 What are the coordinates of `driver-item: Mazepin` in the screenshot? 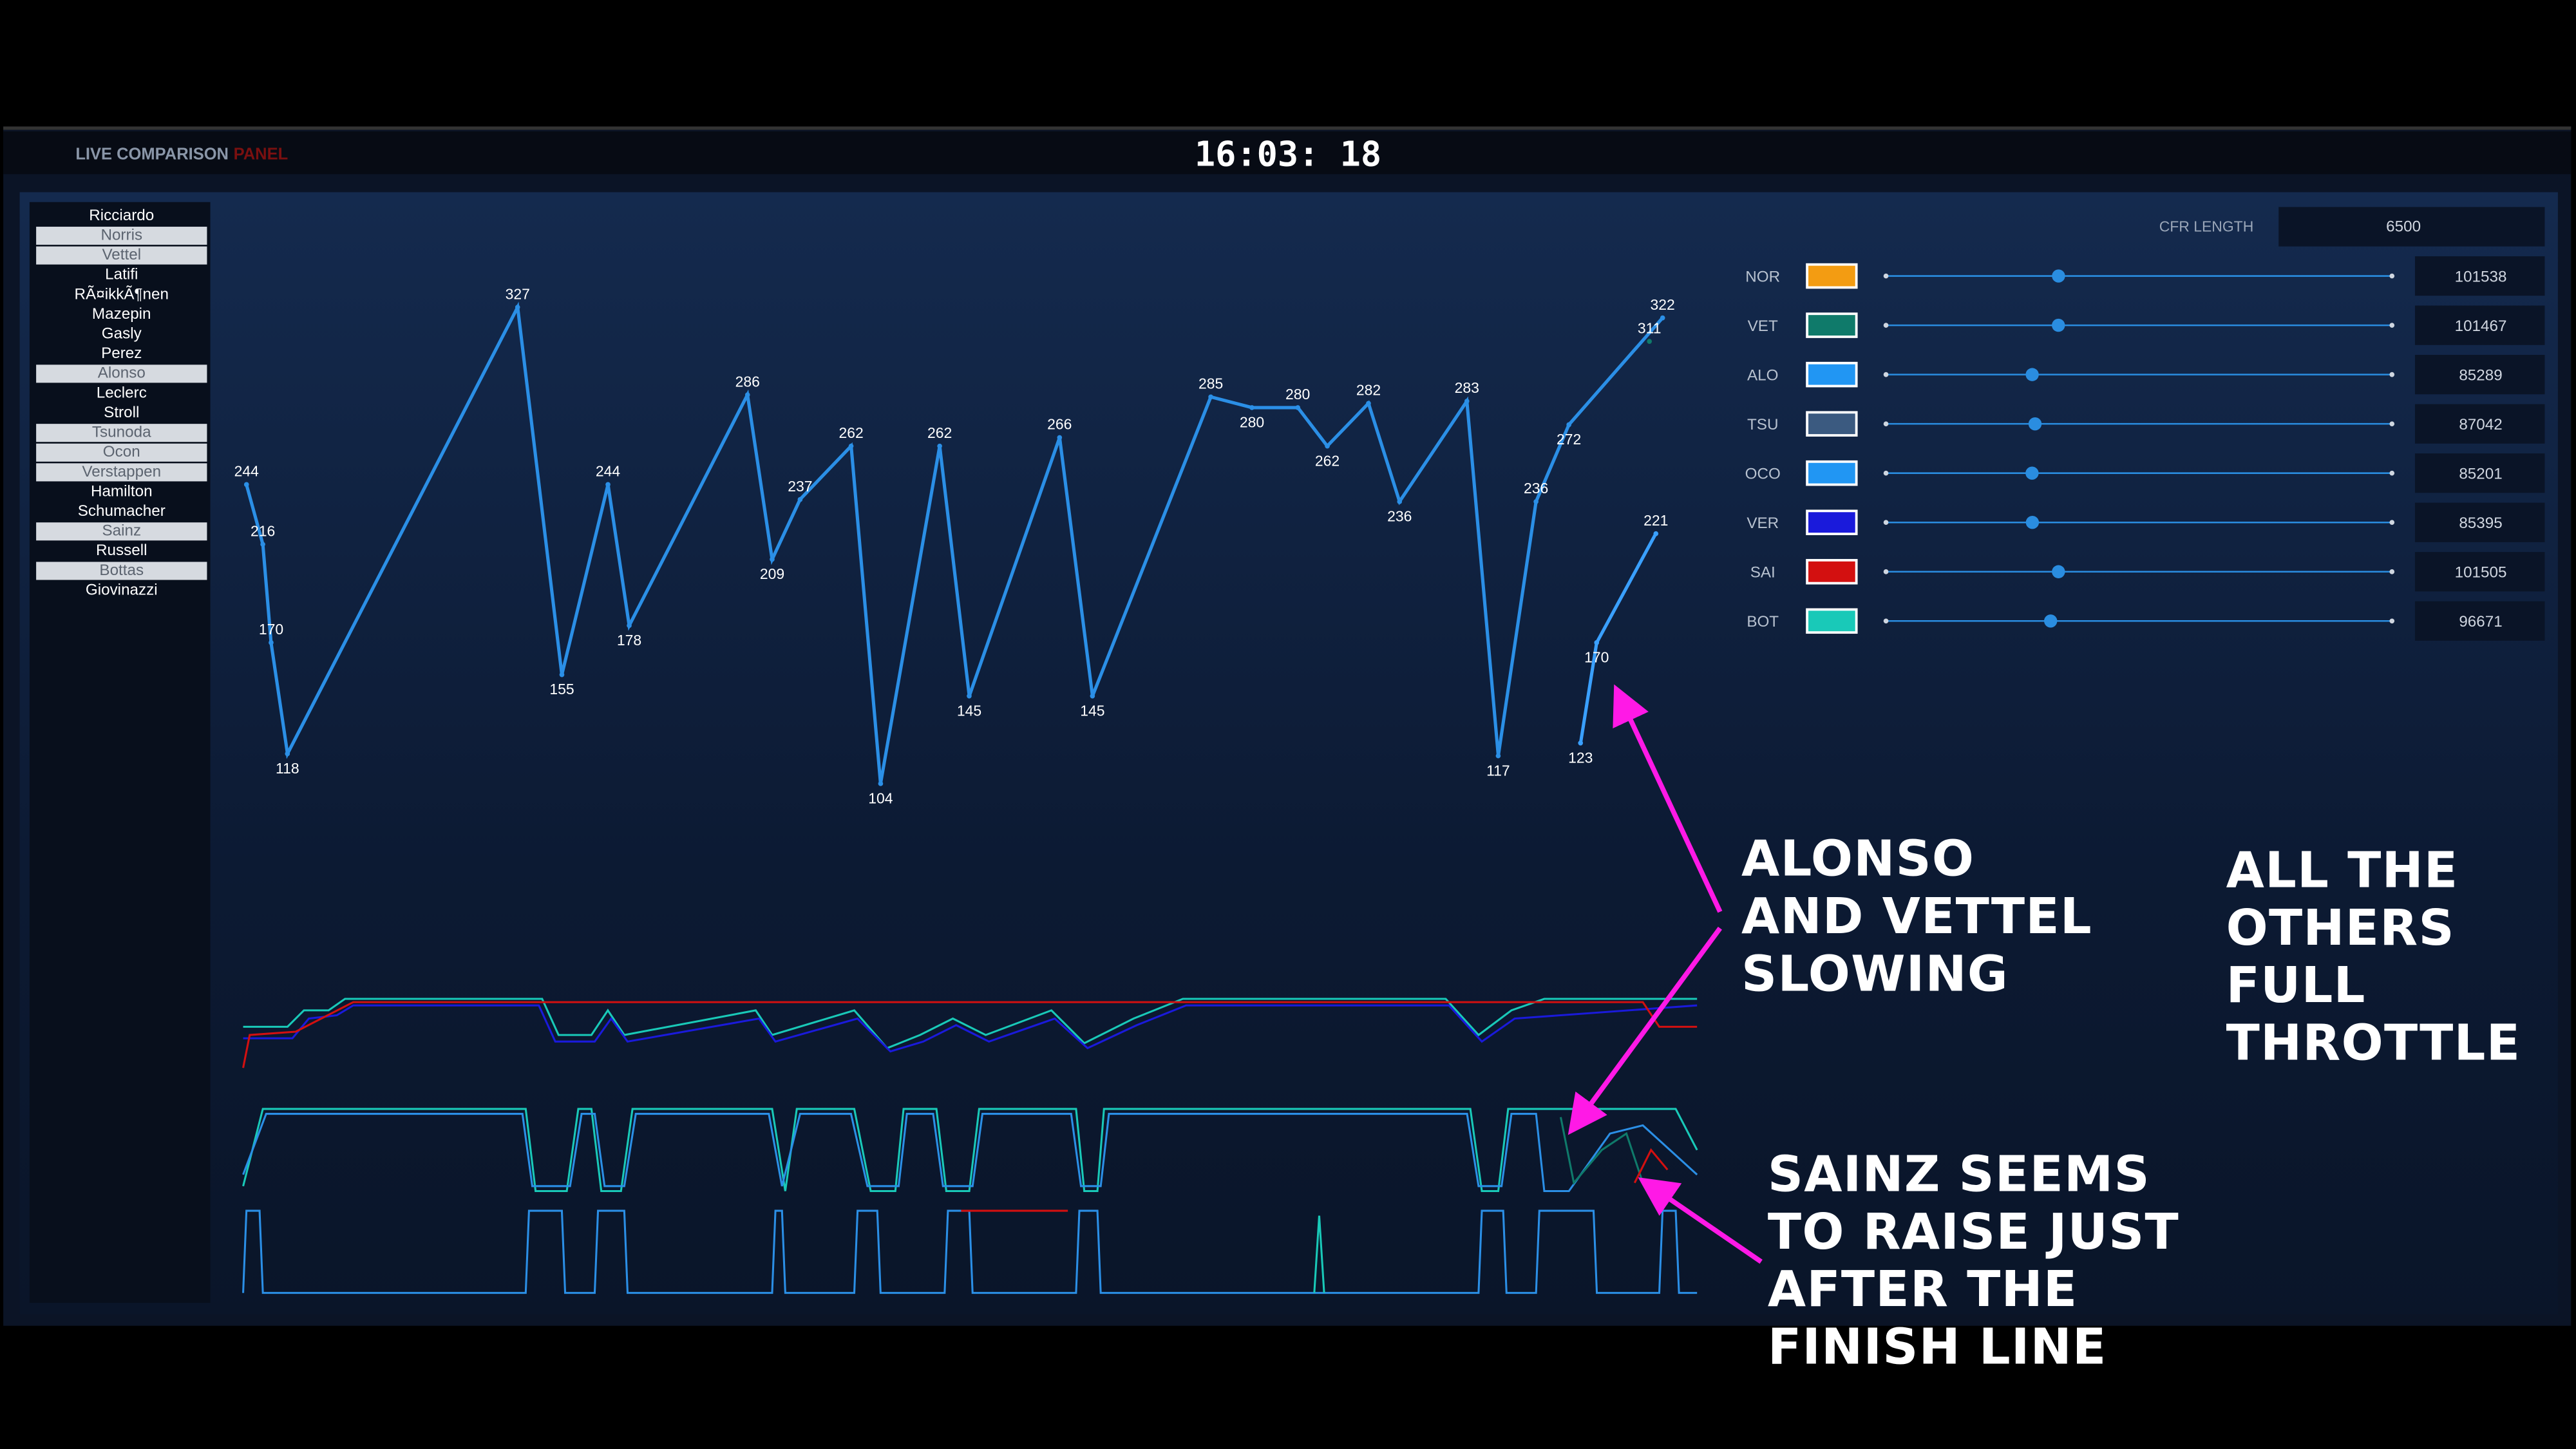 It's located at (121, 314).